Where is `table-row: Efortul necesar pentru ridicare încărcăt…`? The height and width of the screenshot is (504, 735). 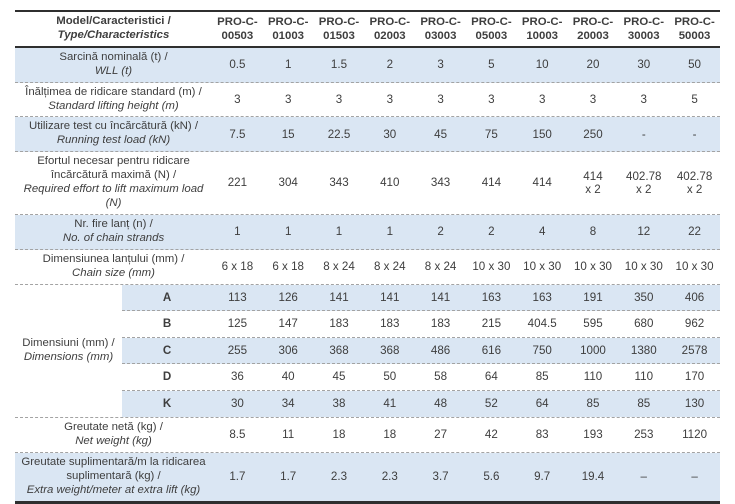
table-row: Efortul necesar pentru ridicare încărcăt… is located at coordinates (367, 183).